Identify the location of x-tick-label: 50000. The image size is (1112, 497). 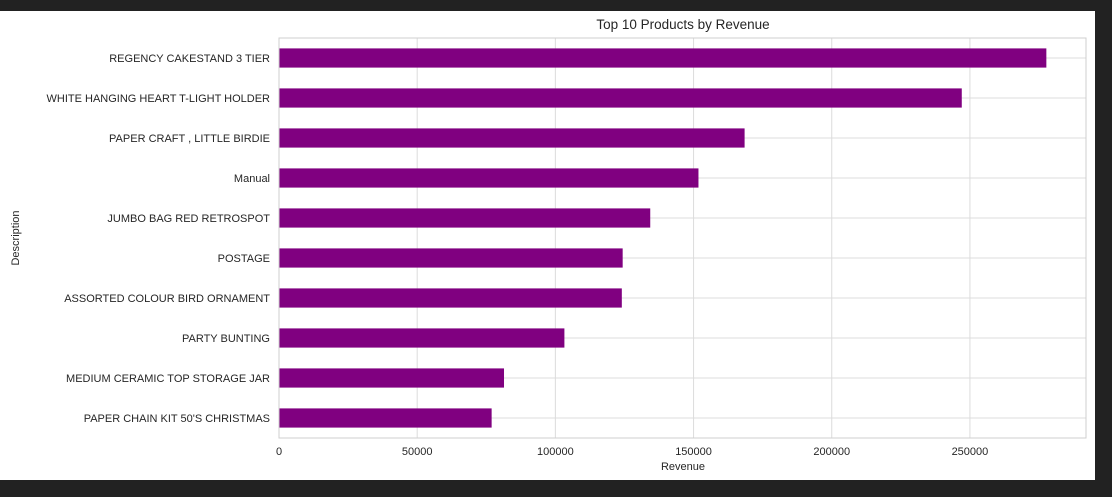
(417, 452).